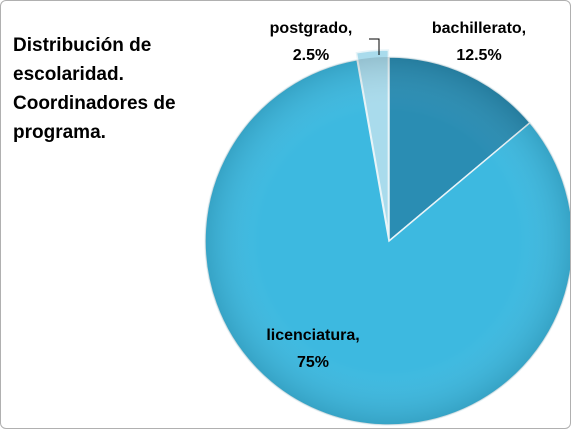  I want to click on data-label-name: postgrado,, so click(311, 28).